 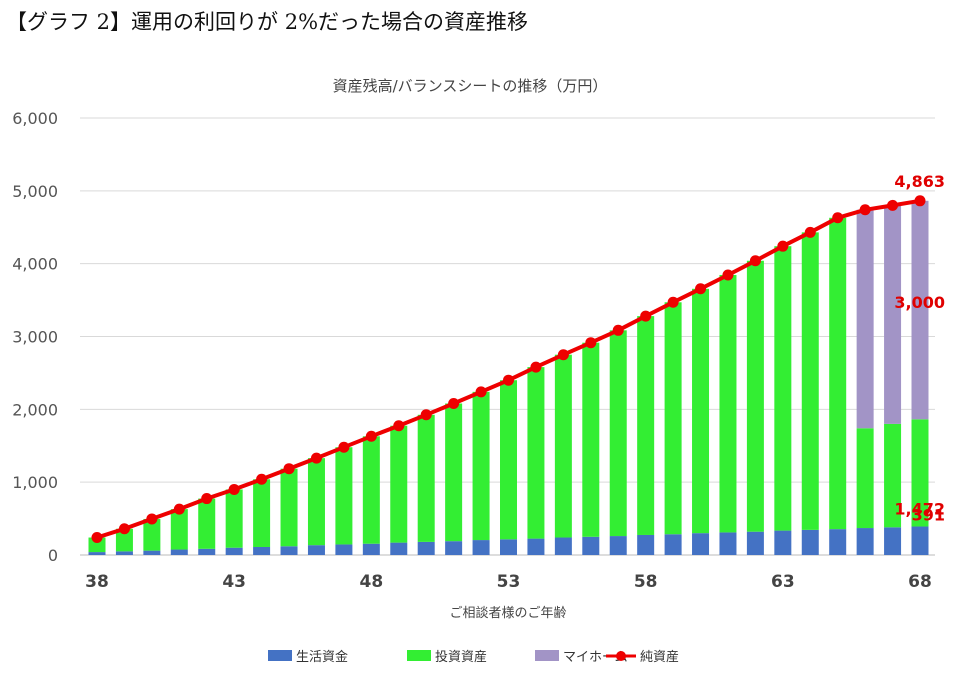 I want to click on y-tick-label: 6,000, so click(x=35, y=118).